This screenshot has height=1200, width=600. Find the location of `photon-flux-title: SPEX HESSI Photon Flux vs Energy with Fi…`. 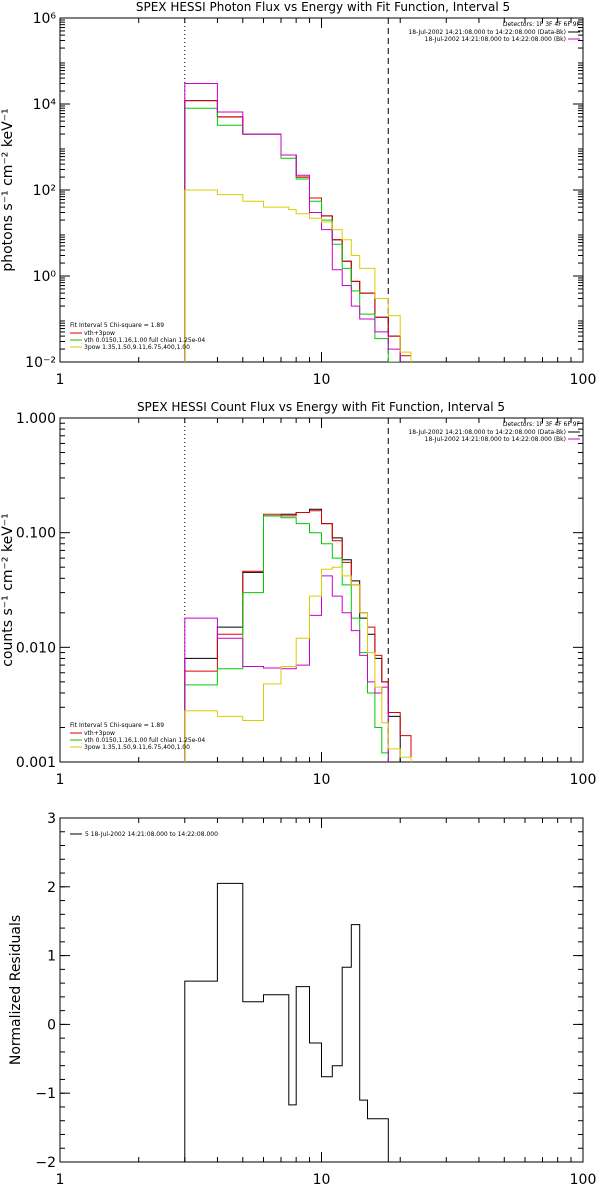

photon-flux-title: SPEX HESSI Photon Flux vs Energy with Fi… is located at coordinates (323, 7).